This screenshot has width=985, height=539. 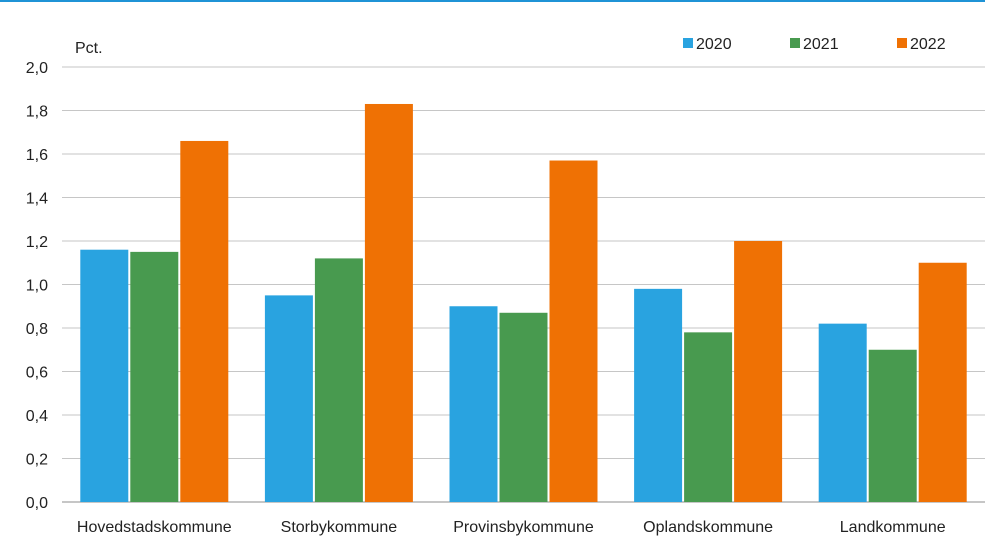 I want to click on y-tick-label: 2,0, so click(x=37, y=68).